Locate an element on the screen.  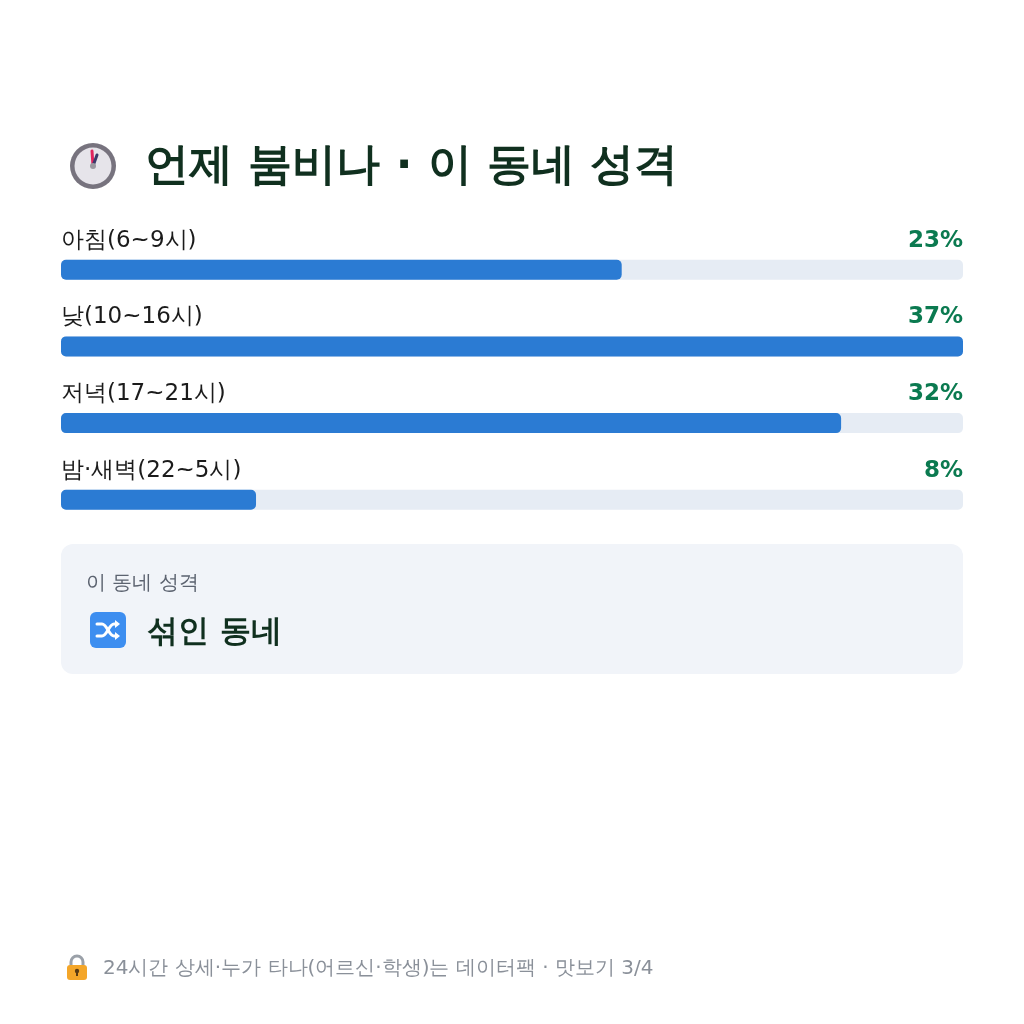
data-label: 23% is located at coordinates (935, 238).